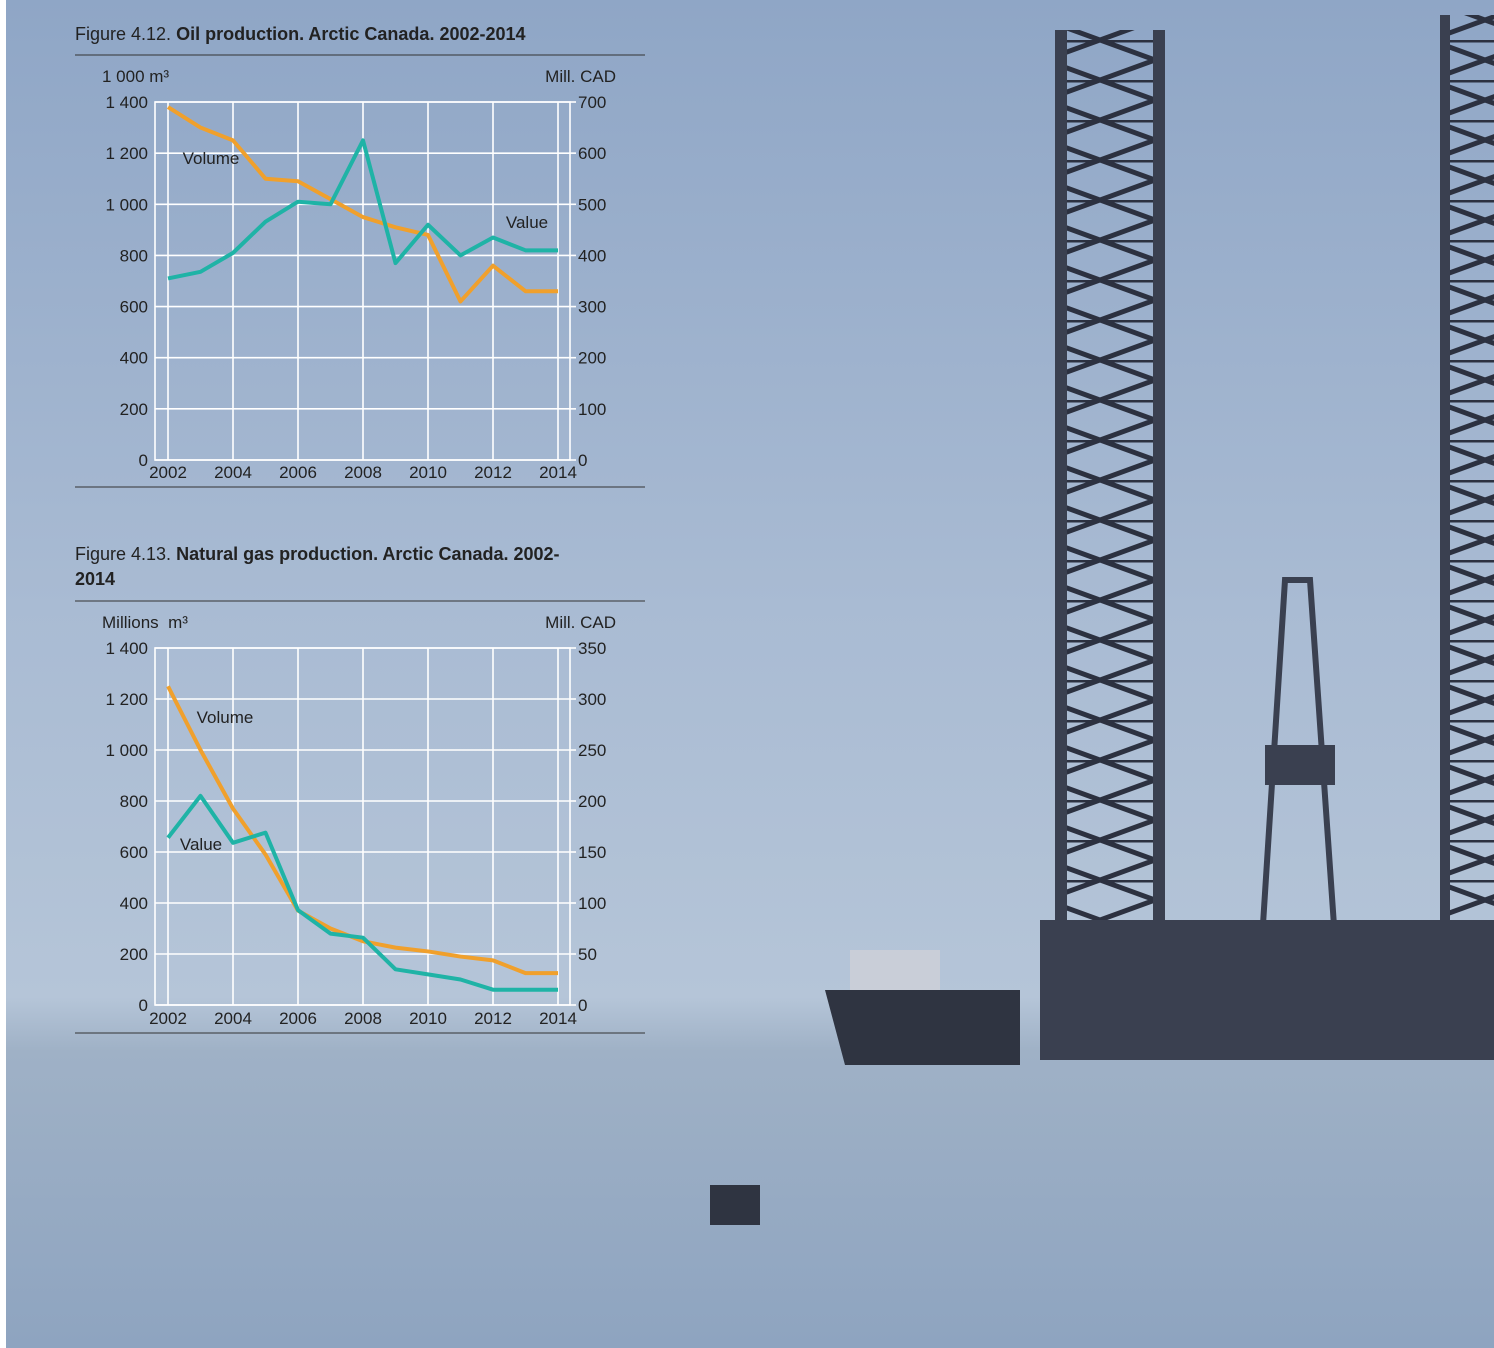 The image size is (1494, 1348). What do you see at coordinates (351, 34) in the screenshot?
I see `title-text: Oil production. Arctic Canada. 2002-2014` at bounding box center [351, 34].